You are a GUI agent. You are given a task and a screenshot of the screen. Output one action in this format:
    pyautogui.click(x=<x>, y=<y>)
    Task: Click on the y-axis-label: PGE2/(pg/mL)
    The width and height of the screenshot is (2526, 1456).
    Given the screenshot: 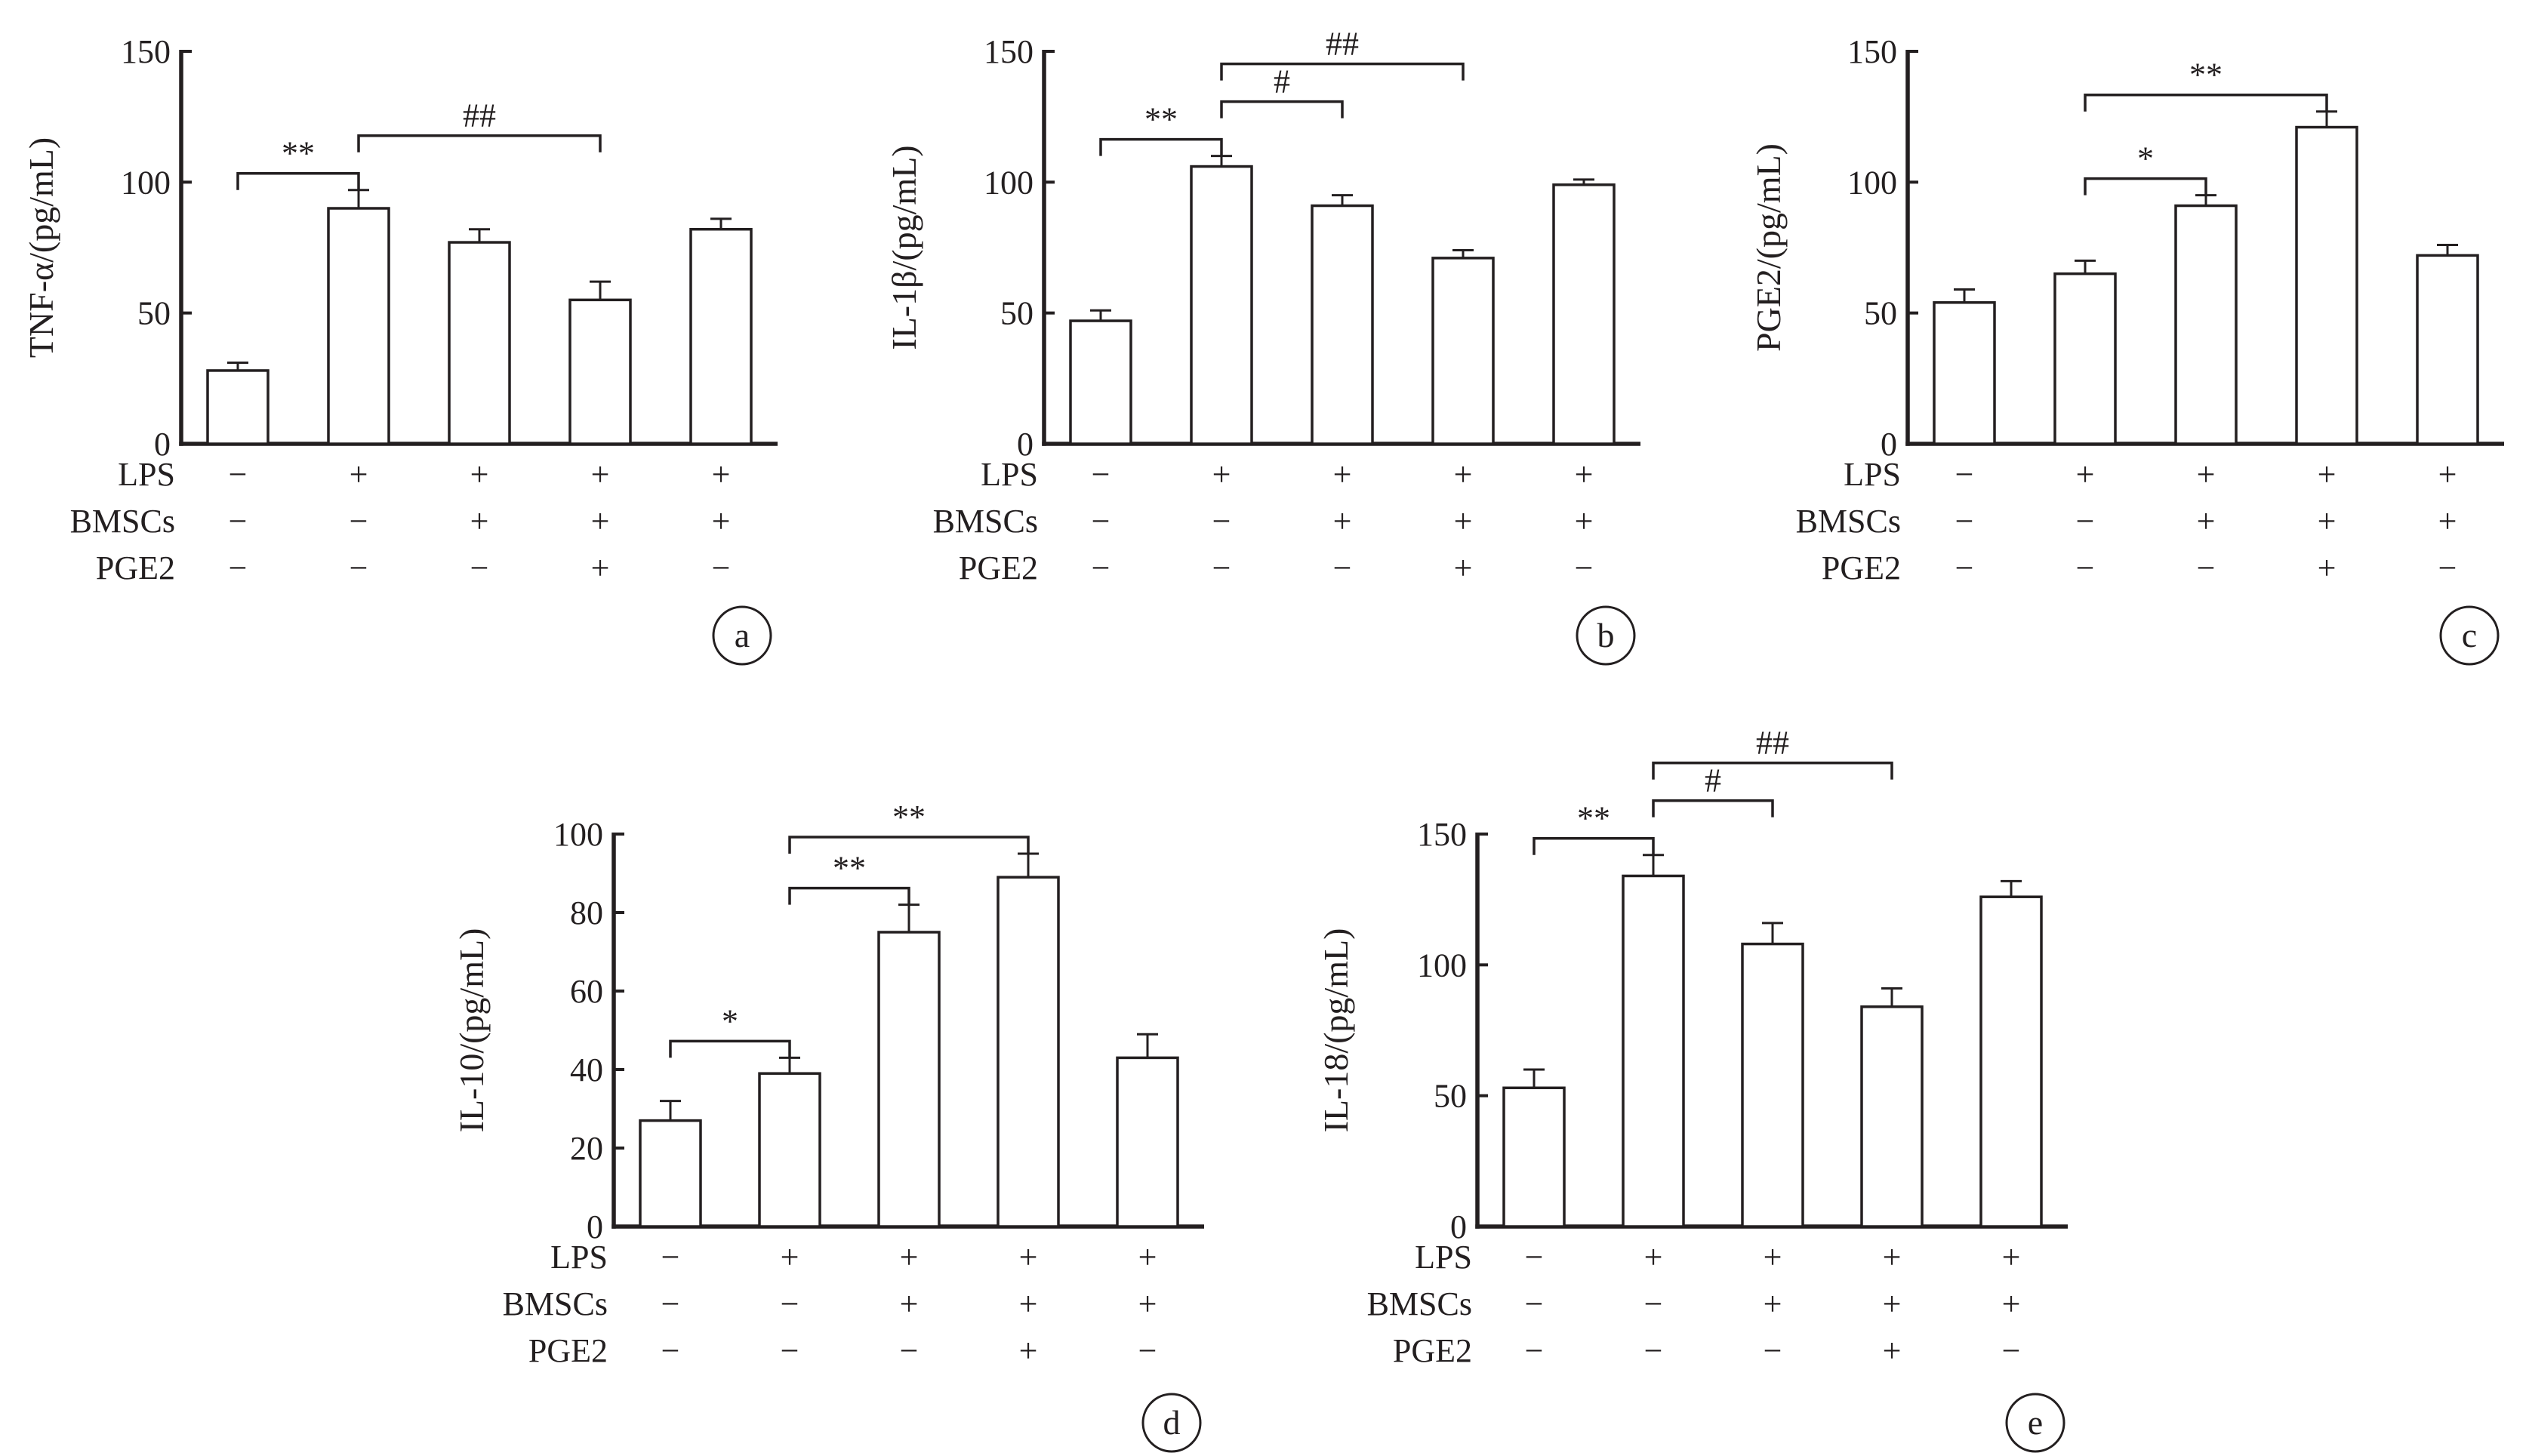 What is the action you would take?
    pyautogui.click(x=1768, y=247)
    